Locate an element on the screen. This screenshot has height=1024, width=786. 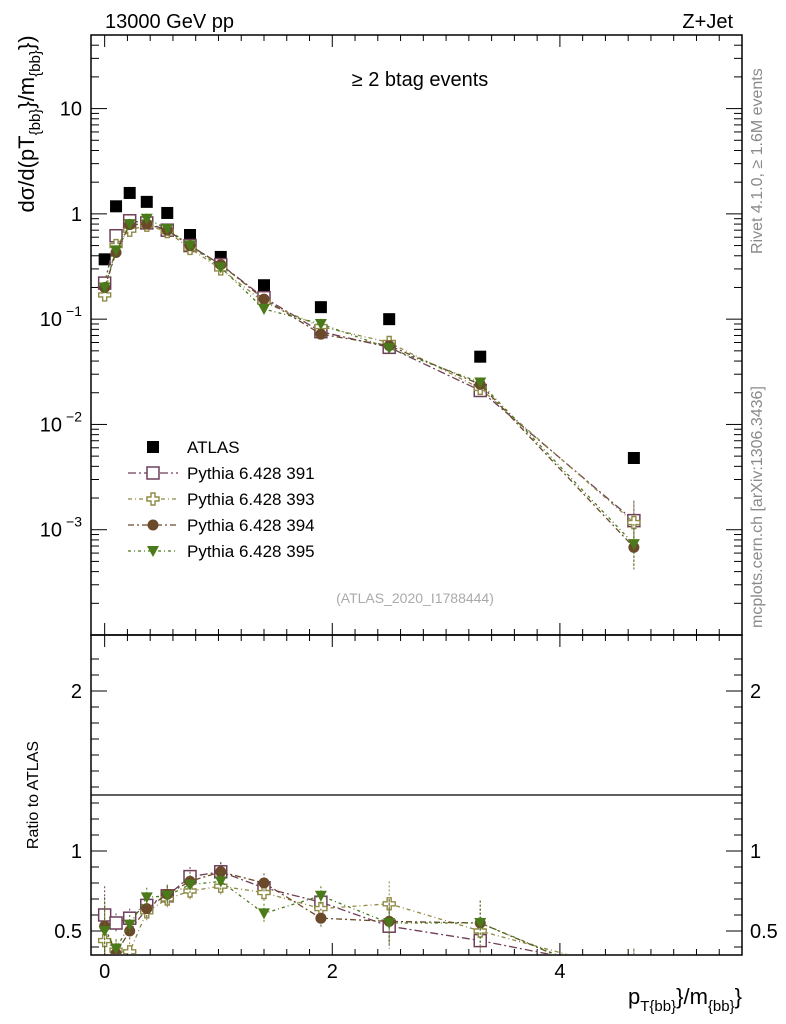
series-4-ratio-line is located at coordinates (330, 917).